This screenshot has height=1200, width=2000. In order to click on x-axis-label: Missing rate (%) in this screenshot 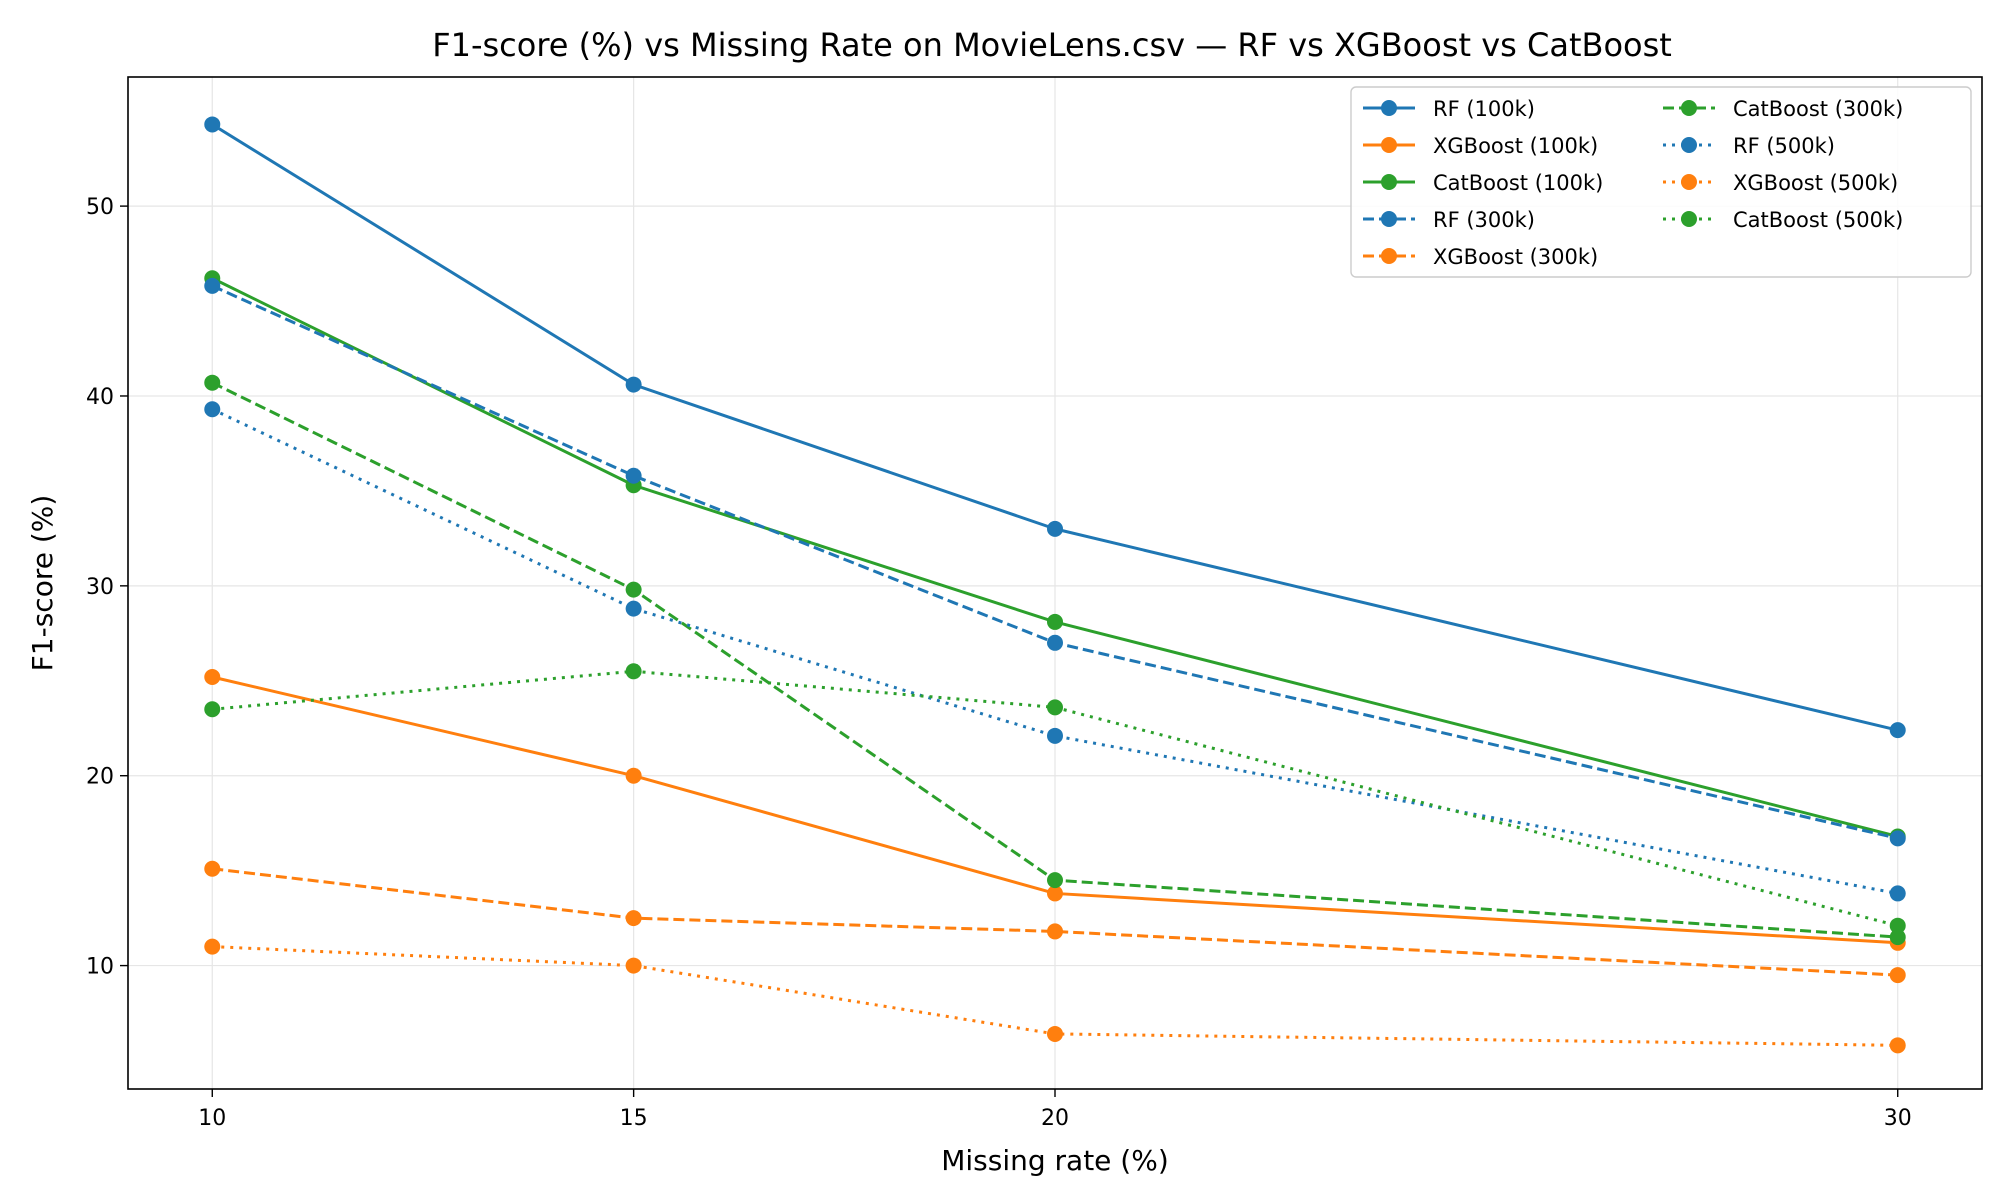, I will do `click(1055, 1160)`.